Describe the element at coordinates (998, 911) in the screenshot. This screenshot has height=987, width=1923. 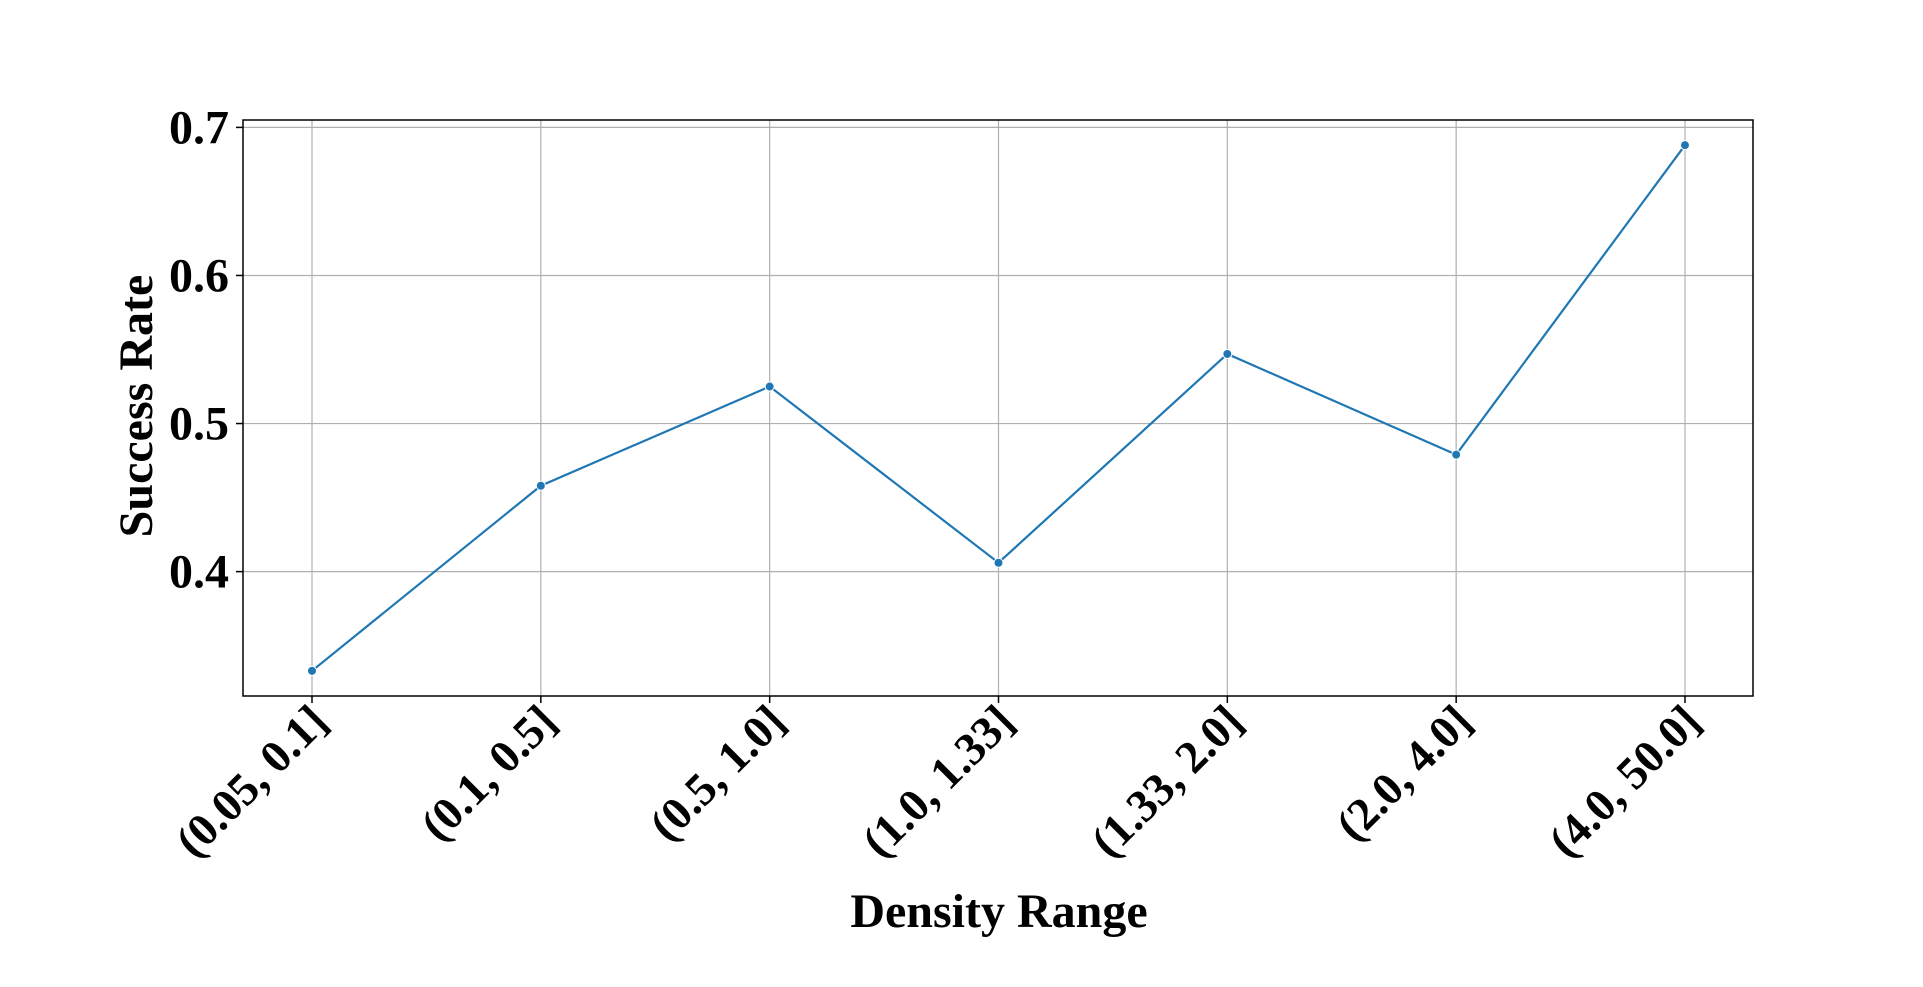
I see `x-axis-title: Density Range` at that location.